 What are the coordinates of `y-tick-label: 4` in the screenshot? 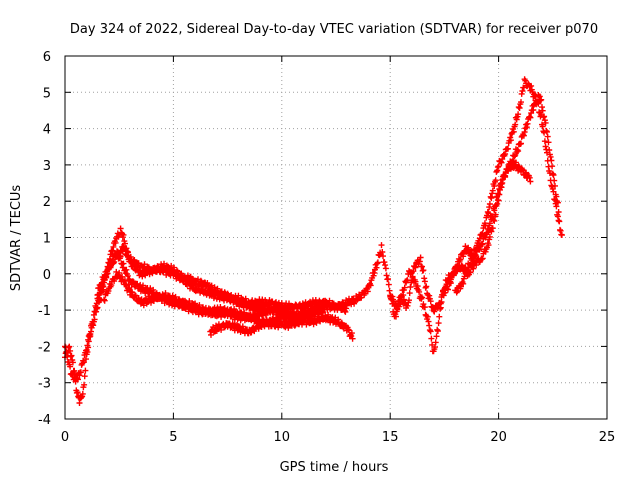 It's located at (47, 130).